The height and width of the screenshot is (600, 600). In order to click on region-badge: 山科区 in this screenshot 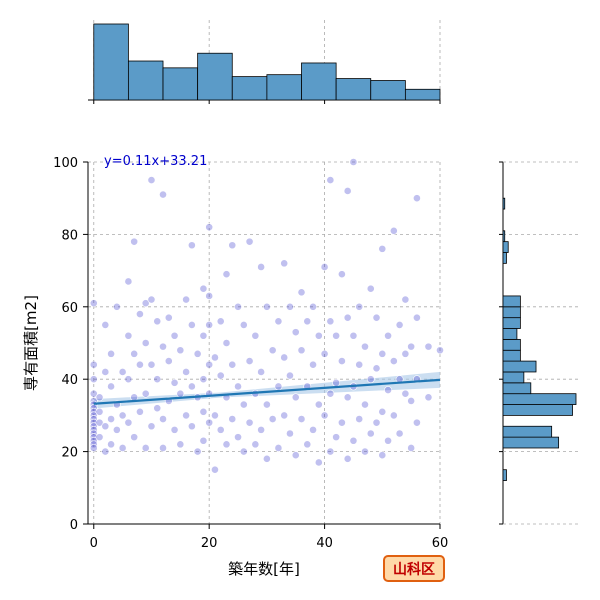, I will do `click(414, 568)`.